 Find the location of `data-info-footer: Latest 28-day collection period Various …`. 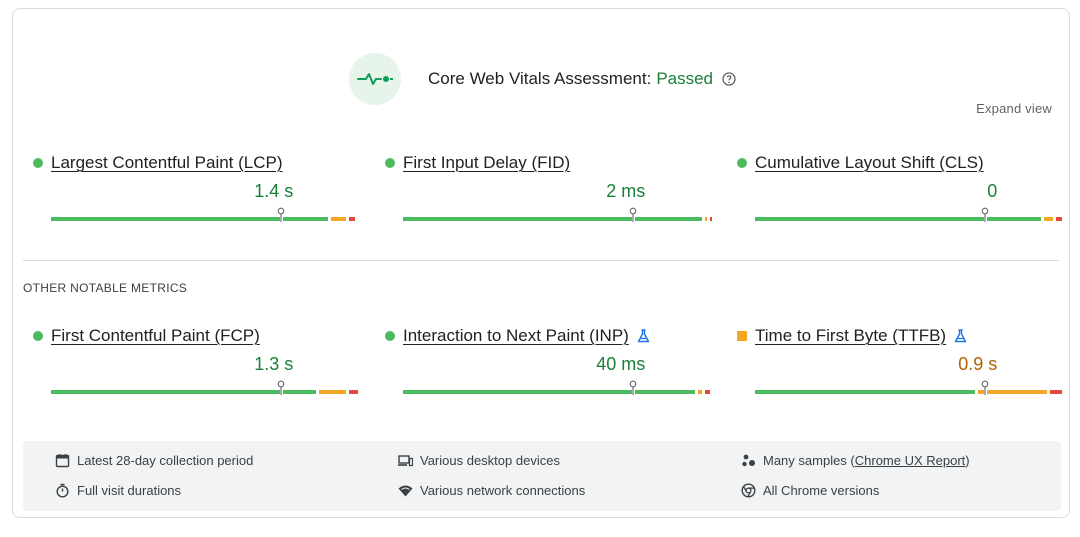

data-info-footer: Latest 28-day collection period Various … is located at coordinates (542, 476).